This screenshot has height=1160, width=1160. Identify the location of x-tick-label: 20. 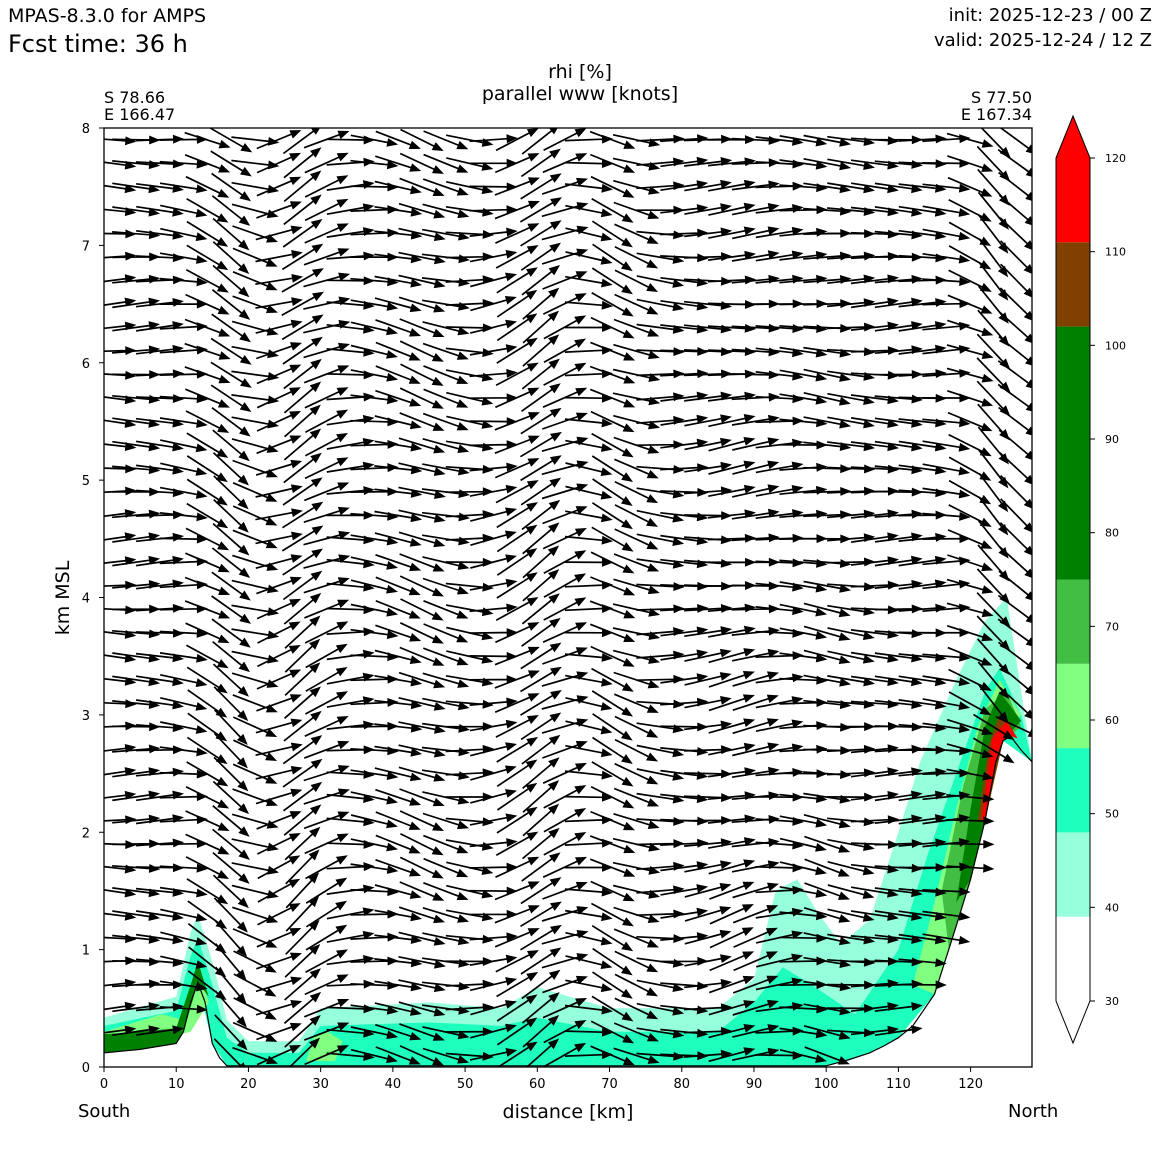
(248, 1084).